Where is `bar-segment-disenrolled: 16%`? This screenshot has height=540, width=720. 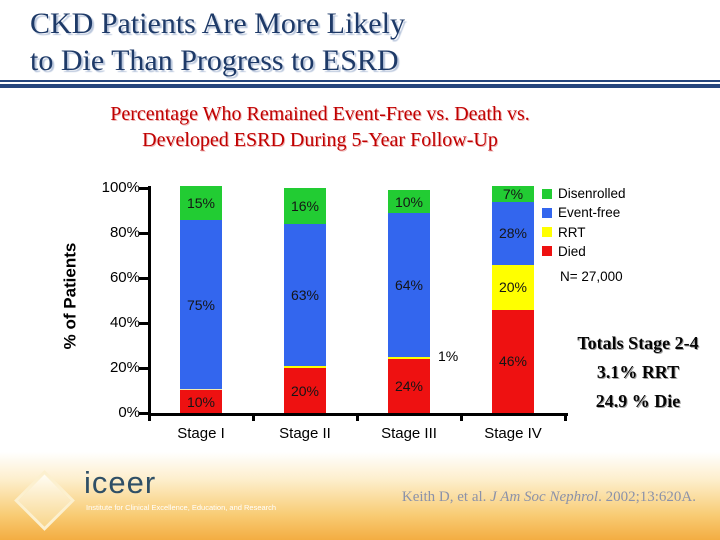 bar-segment-disenrolled: 16% is located at coordinates (305, 206).